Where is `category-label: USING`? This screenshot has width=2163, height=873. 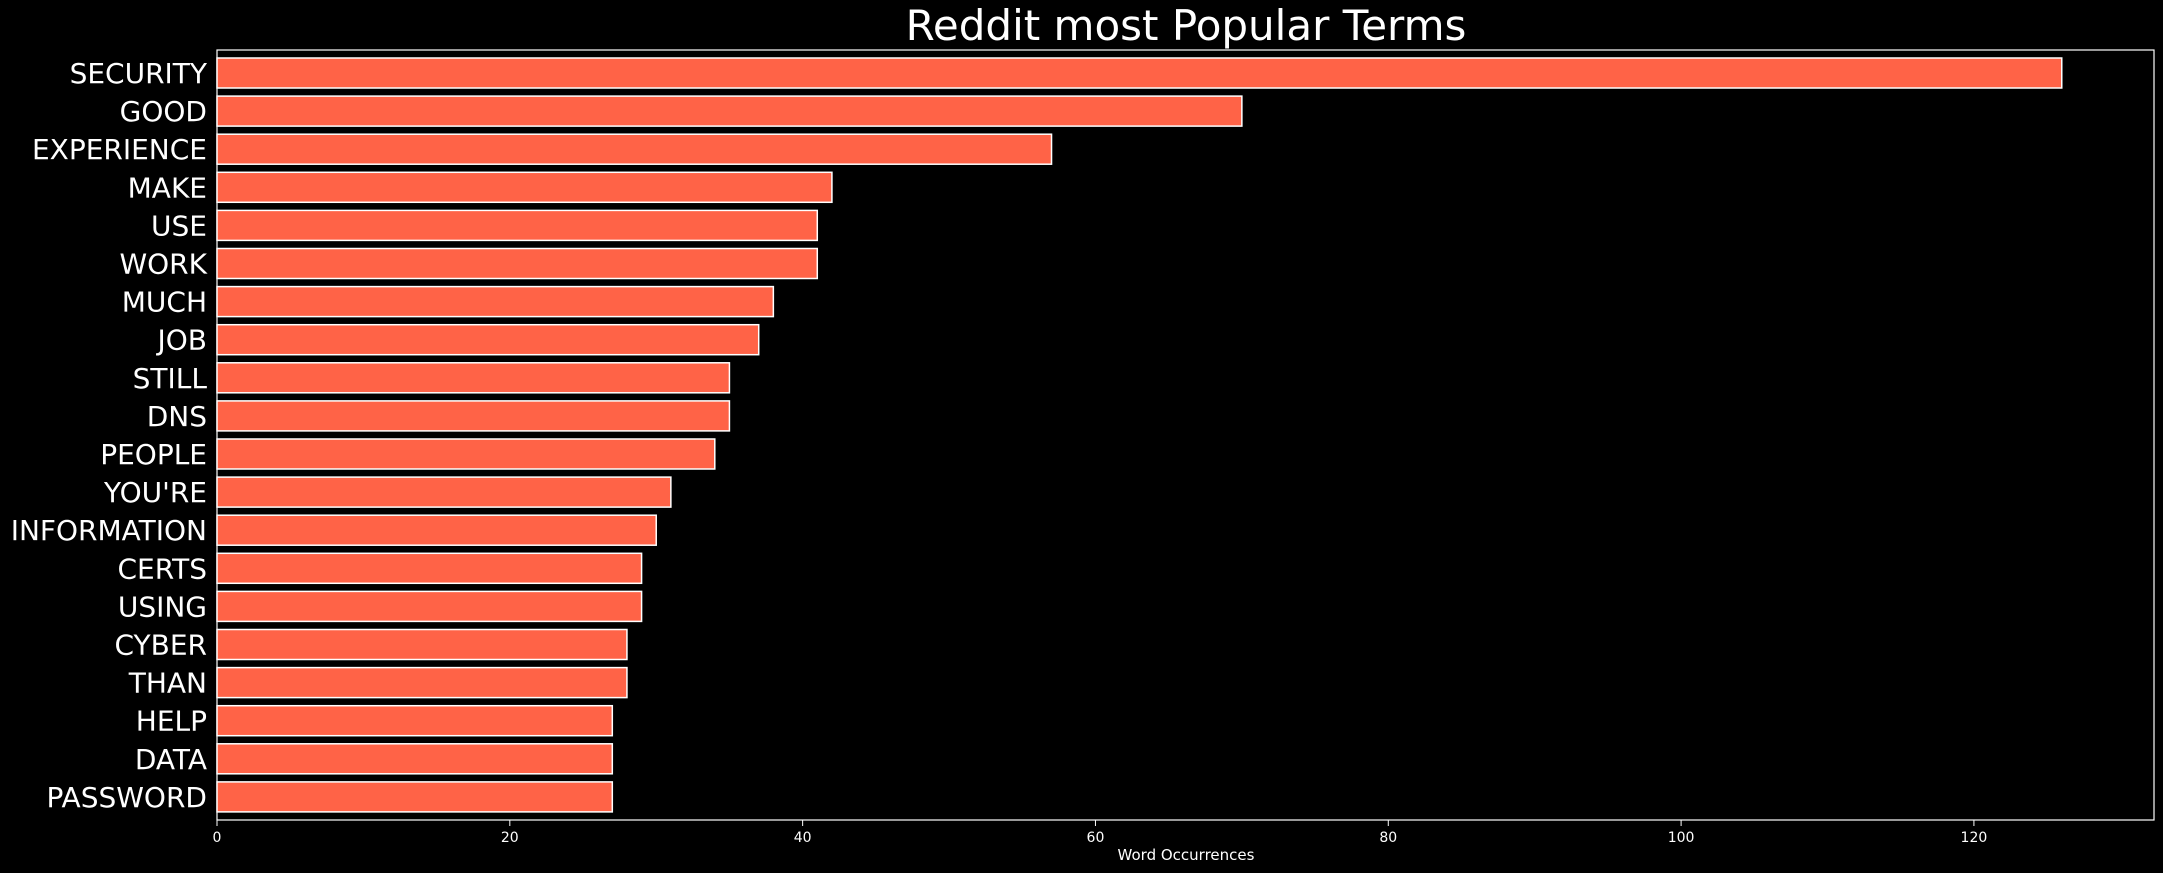 category-label: USING is located at coordinates (162, 606).